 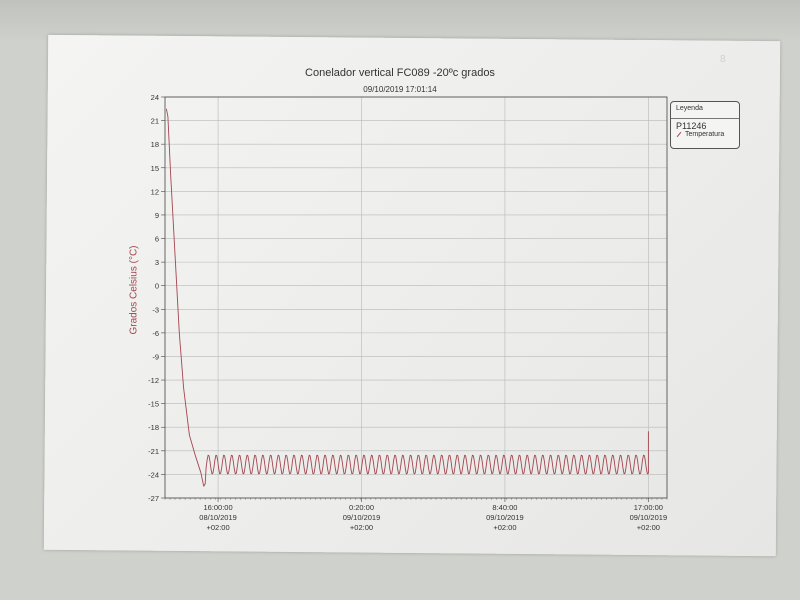 I want to click on y-tick-label: -6, so click(x=155, y=333).